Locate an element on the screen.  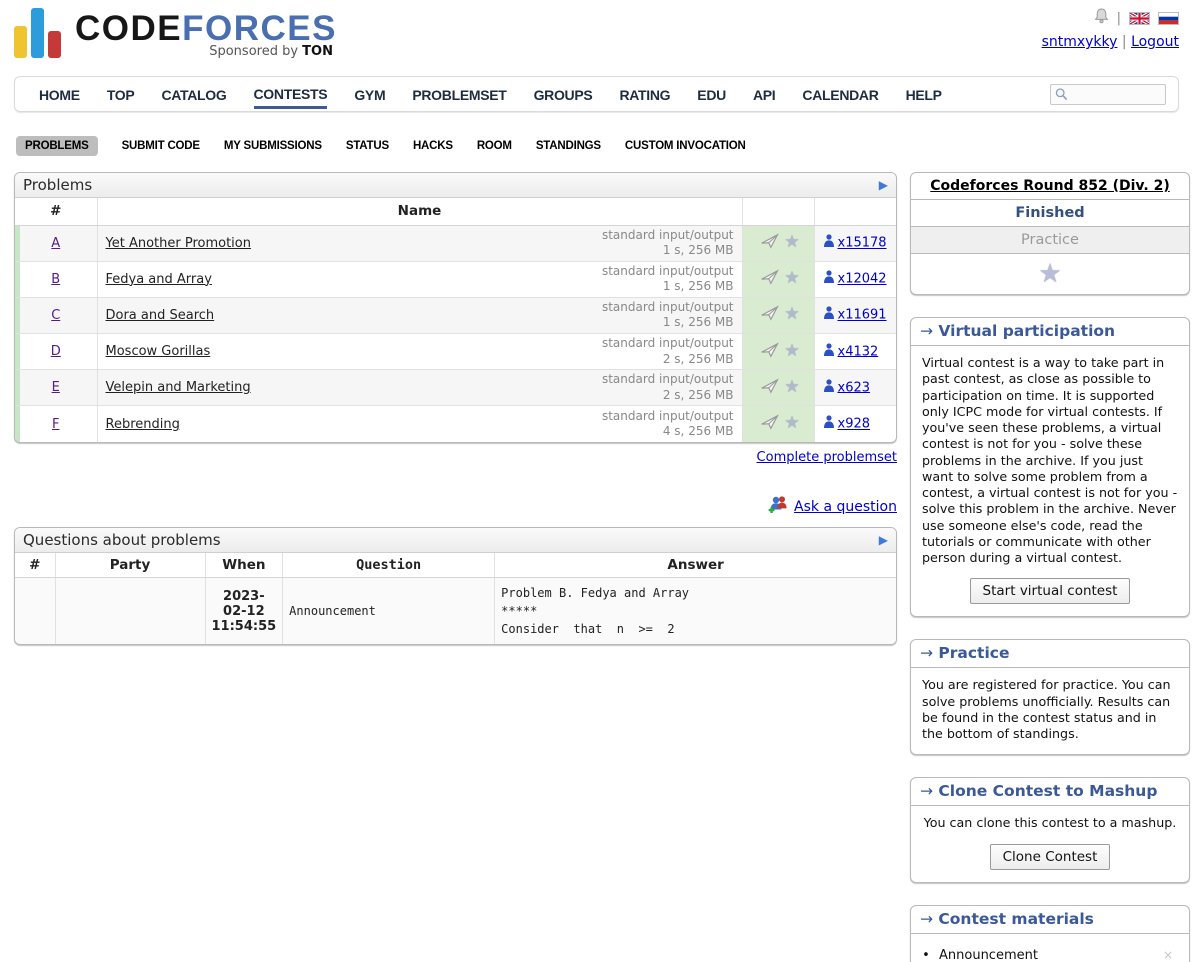
contest-title-link: Codeforces Round 852 (Div. 2) is located at coordinates (1050, 186).